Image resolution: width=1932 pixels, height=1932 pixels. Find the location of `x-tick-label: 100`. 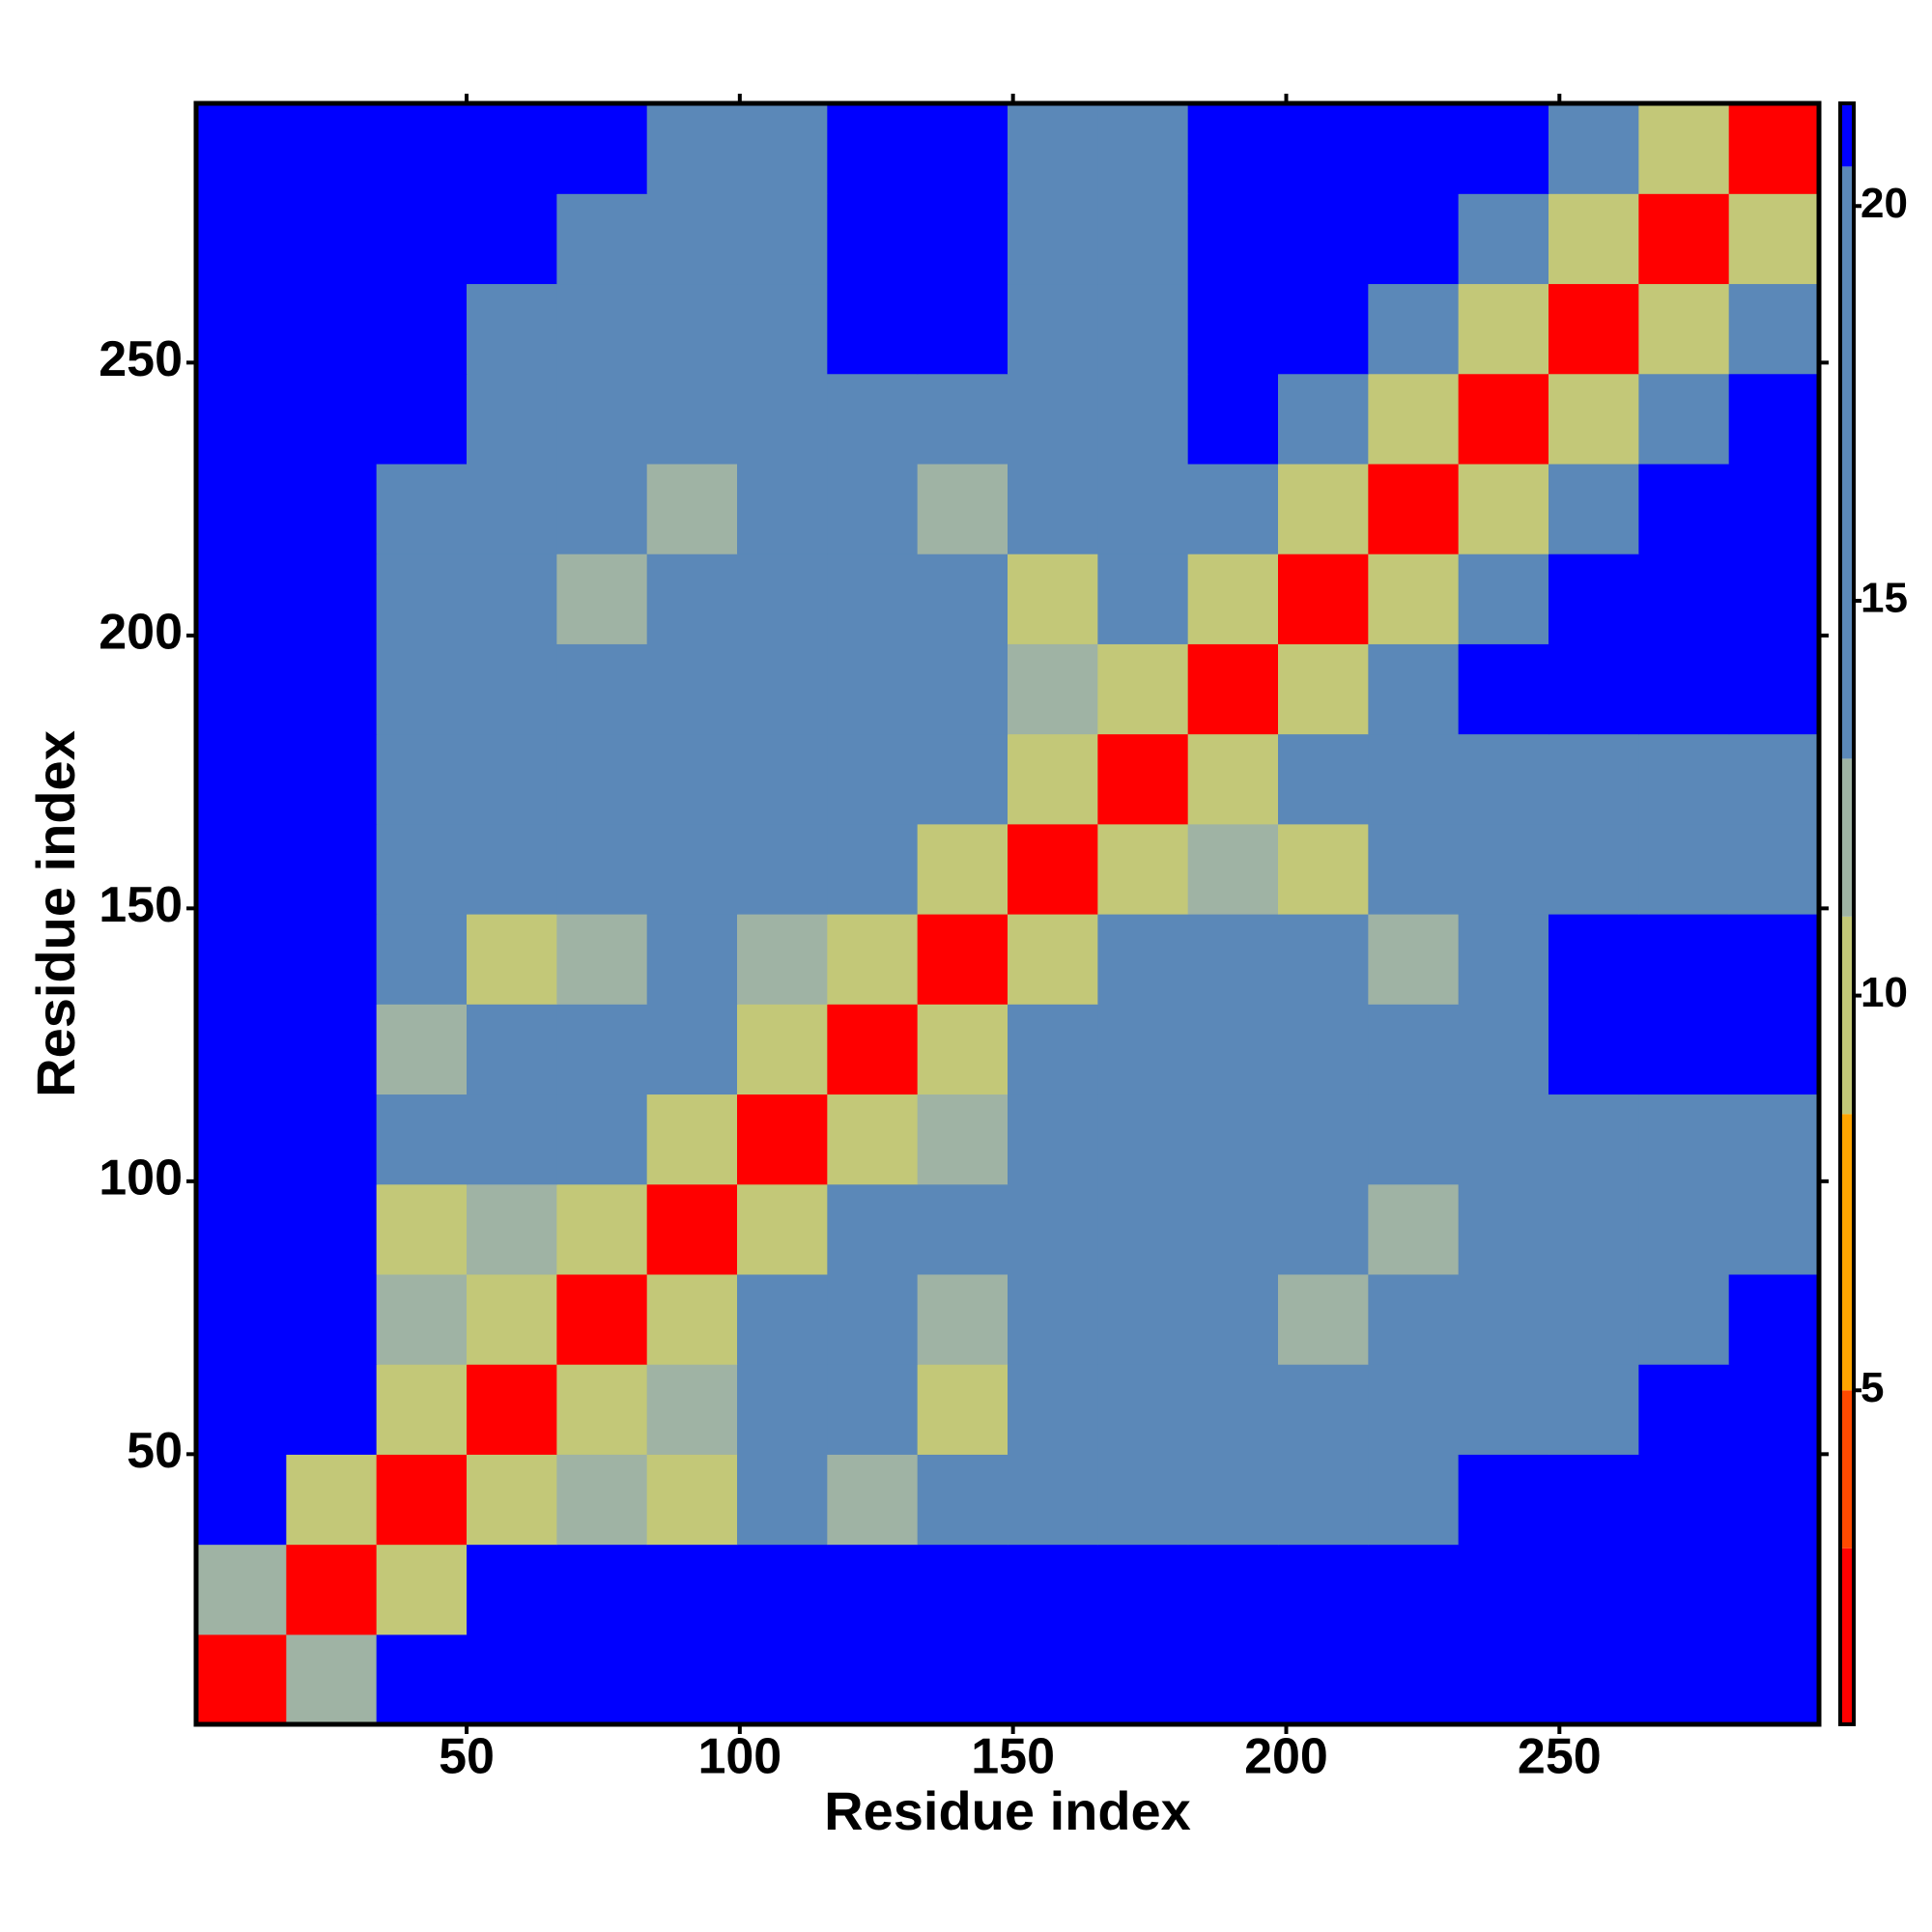

x-tick-label: 100 is located at coordinates (739, 1757).